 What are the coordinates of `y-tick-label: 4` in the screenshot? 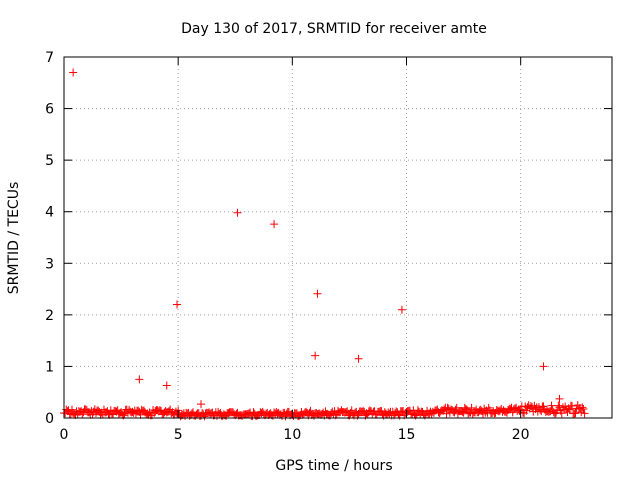 It's located at (49, 213).